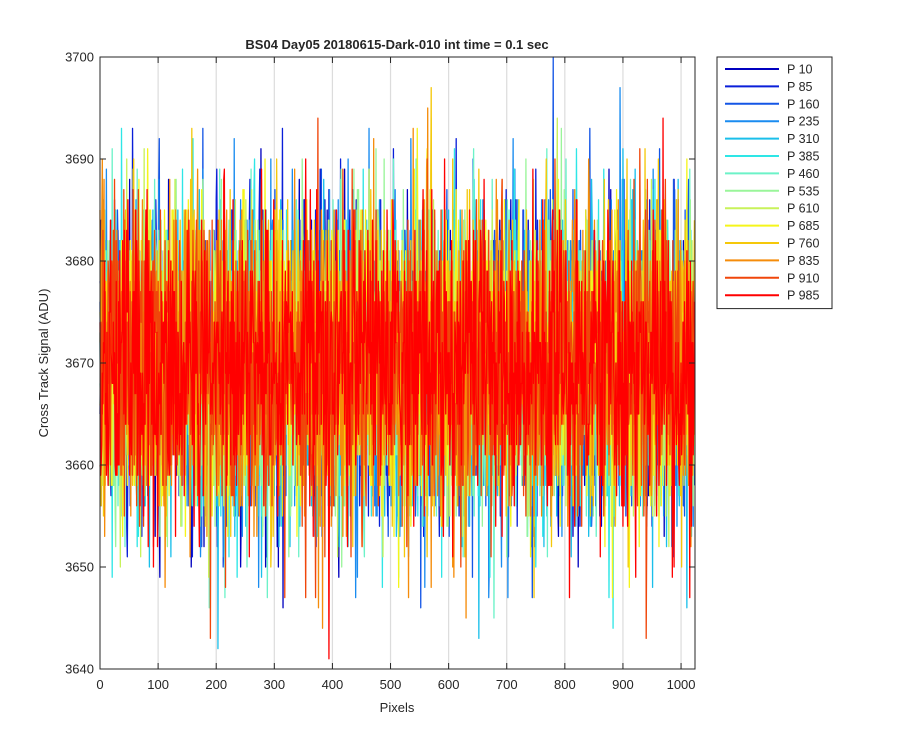 The width and height of the screenshot is (900, 750). What do you see at coordinates (158, 684) in the screenshot?
I see `x-tick-label: 100` at bounding box center [158, 684].